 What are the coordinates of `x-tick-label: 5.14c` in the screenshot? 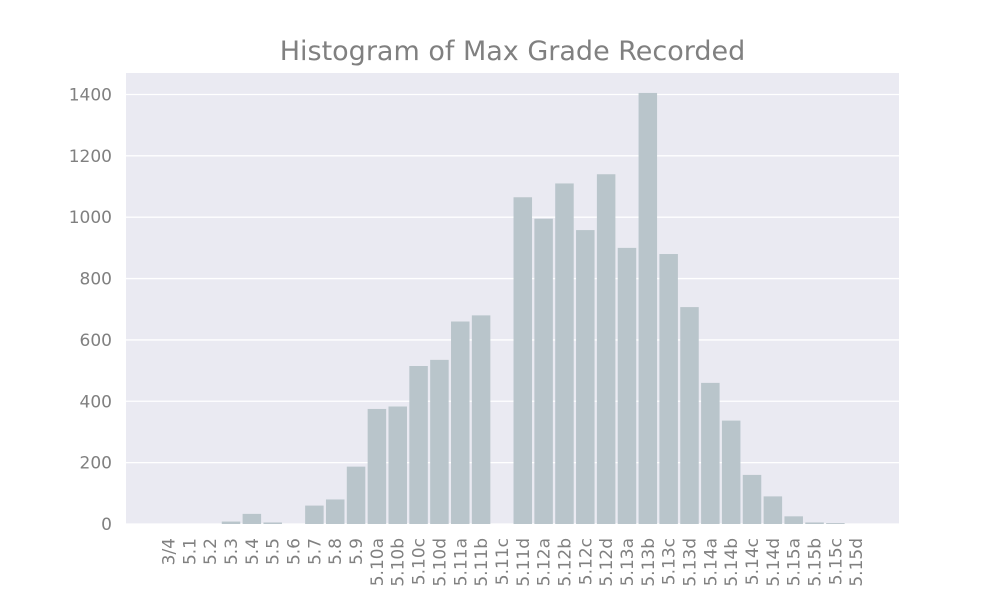 It's located at (753, 561).